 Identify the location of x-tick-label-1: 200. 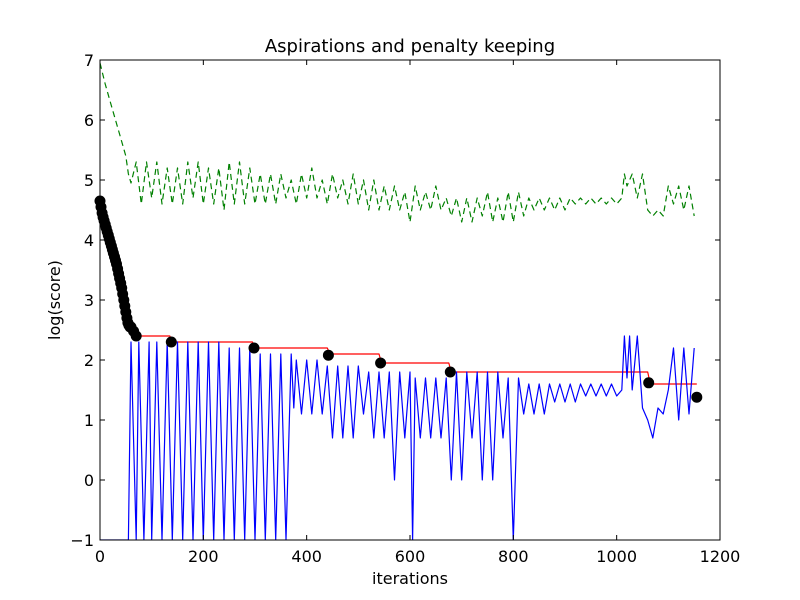
(203, 556).